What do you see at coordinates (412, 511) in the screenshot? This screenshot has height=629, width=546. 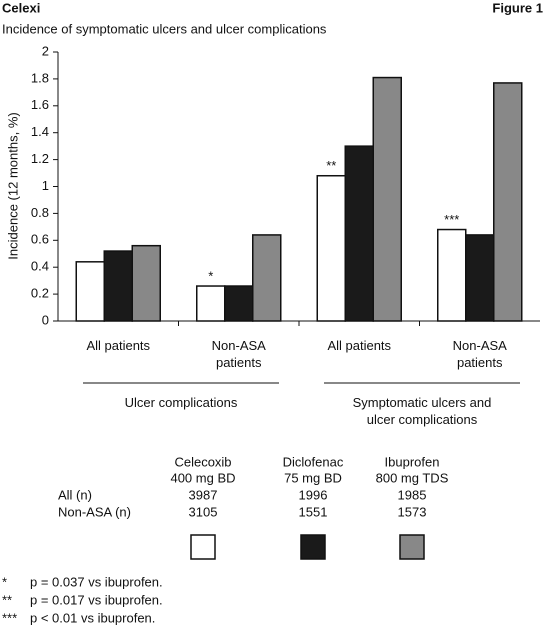 I see `table-cell: 1573` at bounding box center [412, 511].